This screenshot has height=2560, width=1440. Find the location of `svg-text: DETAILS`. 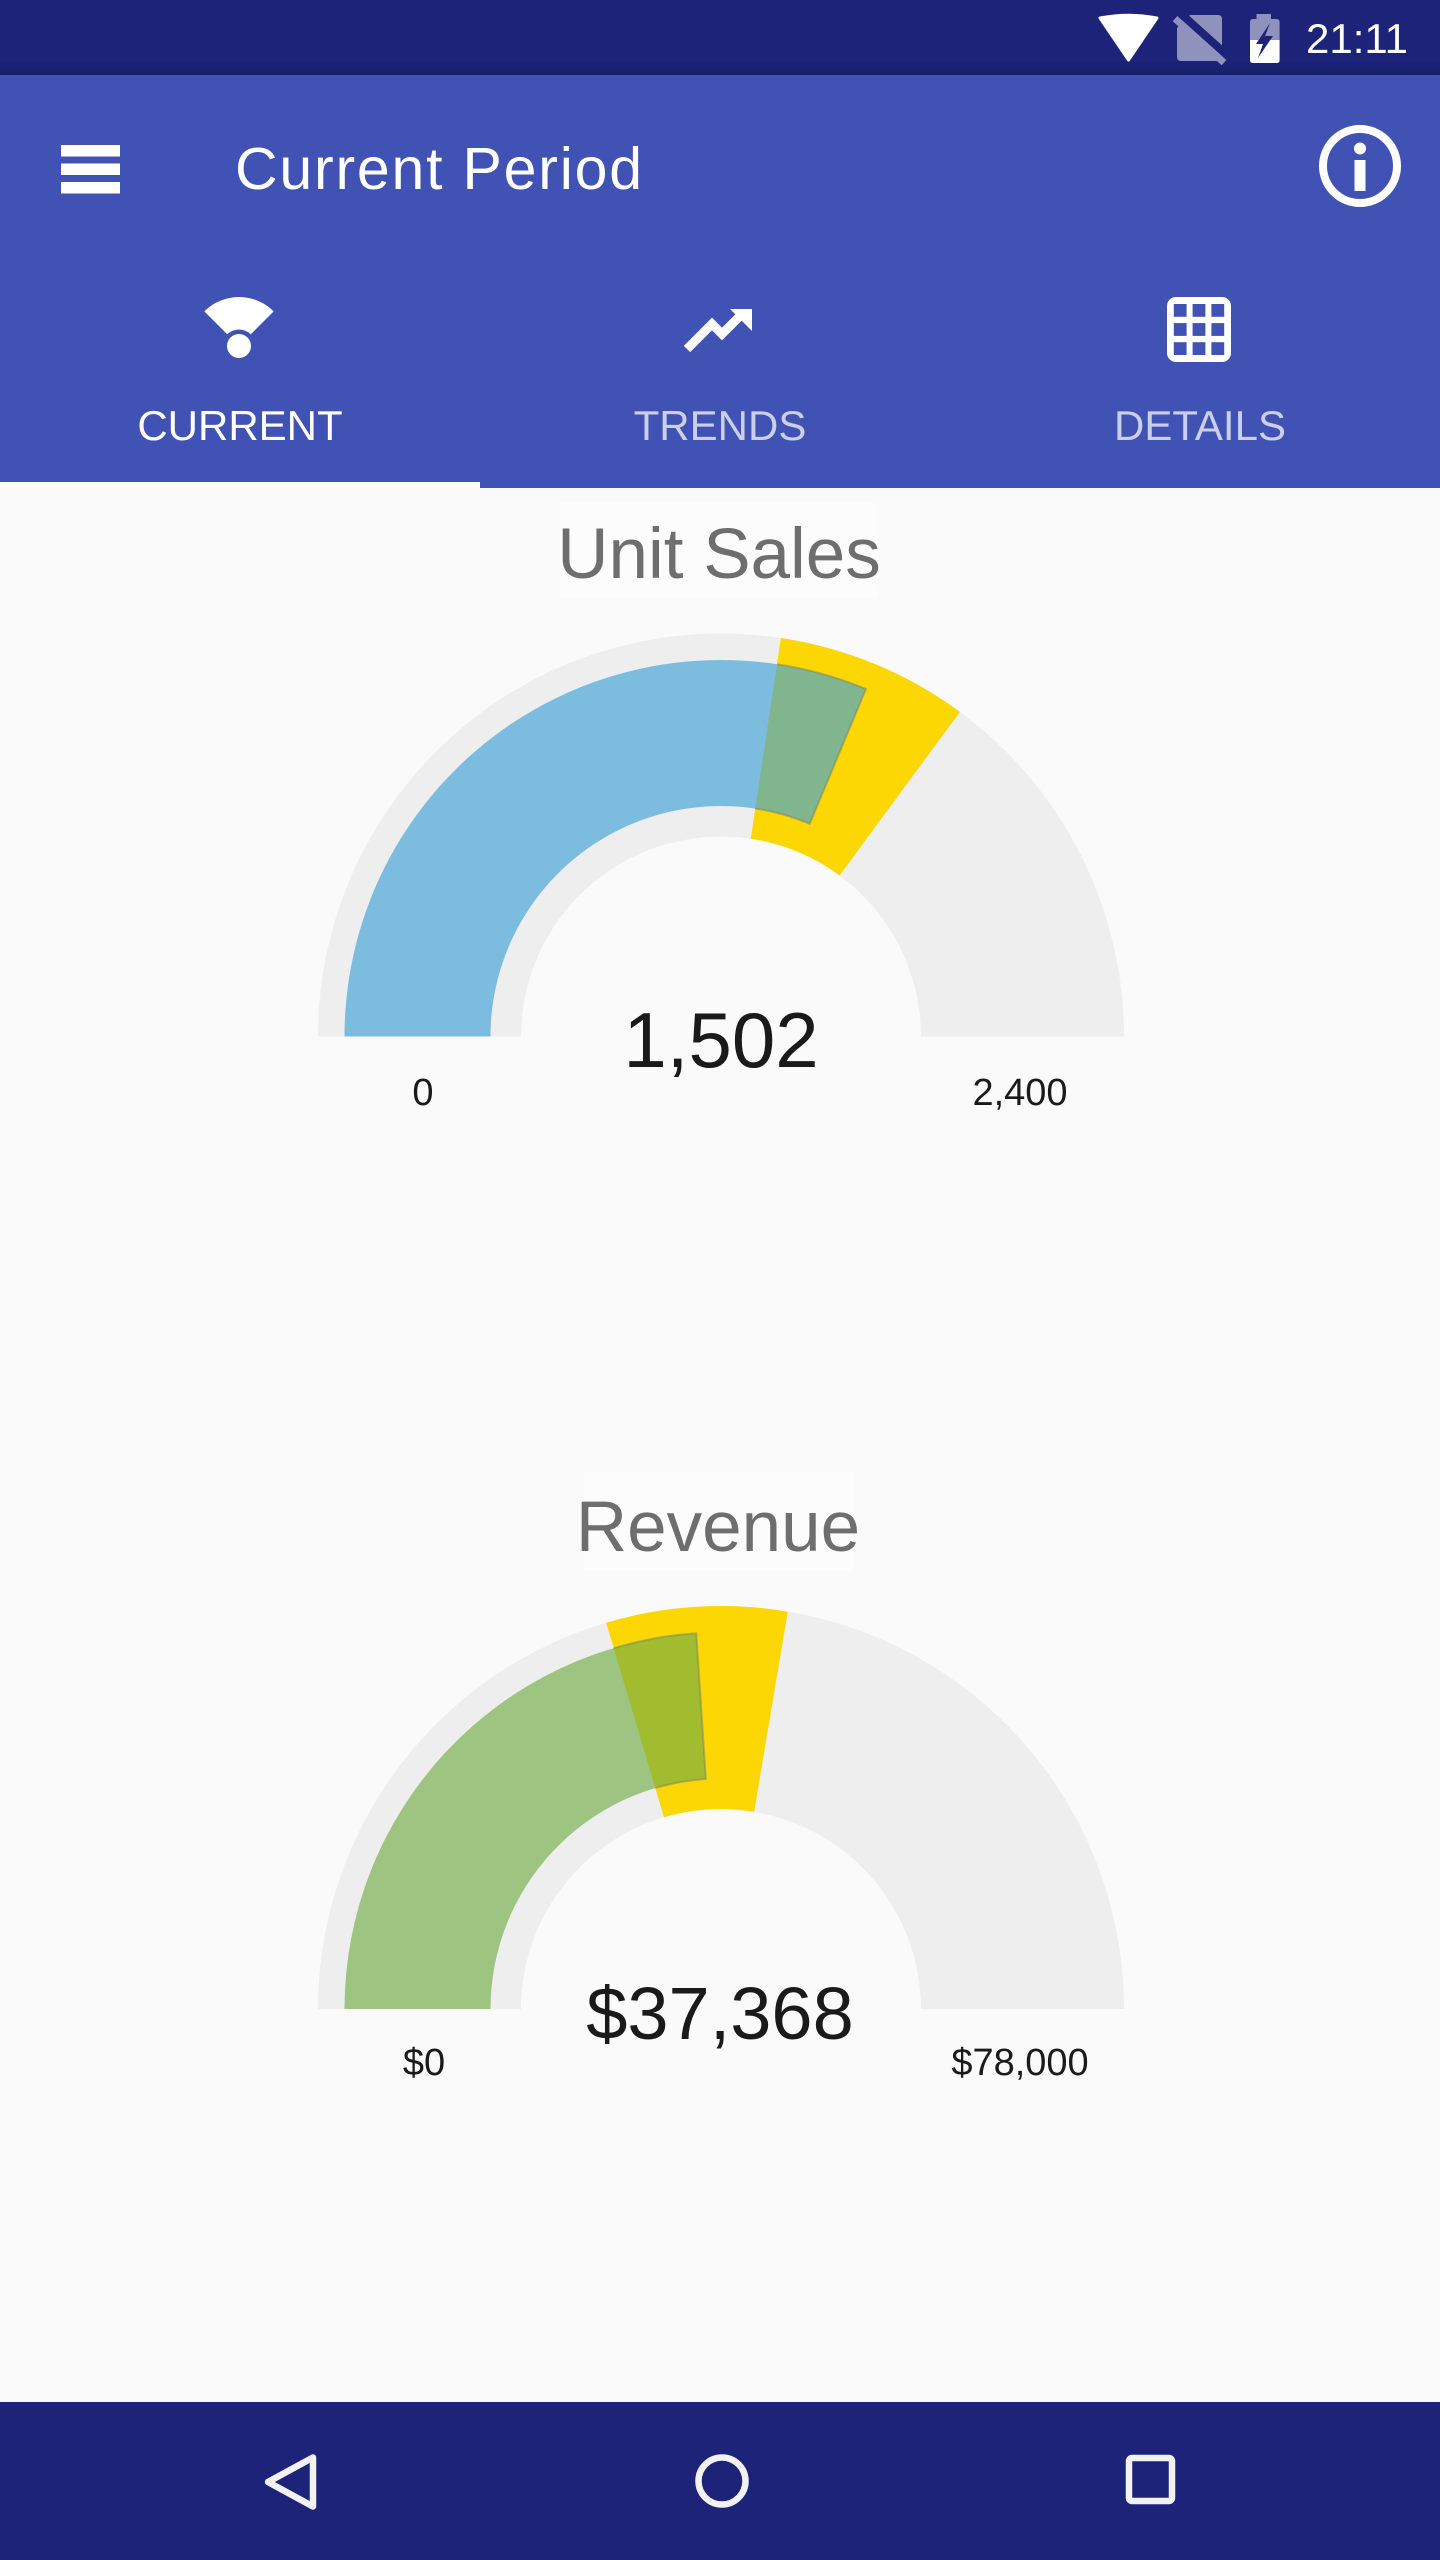

svg-text: DETAILS is located at coordinates (1200, 425).